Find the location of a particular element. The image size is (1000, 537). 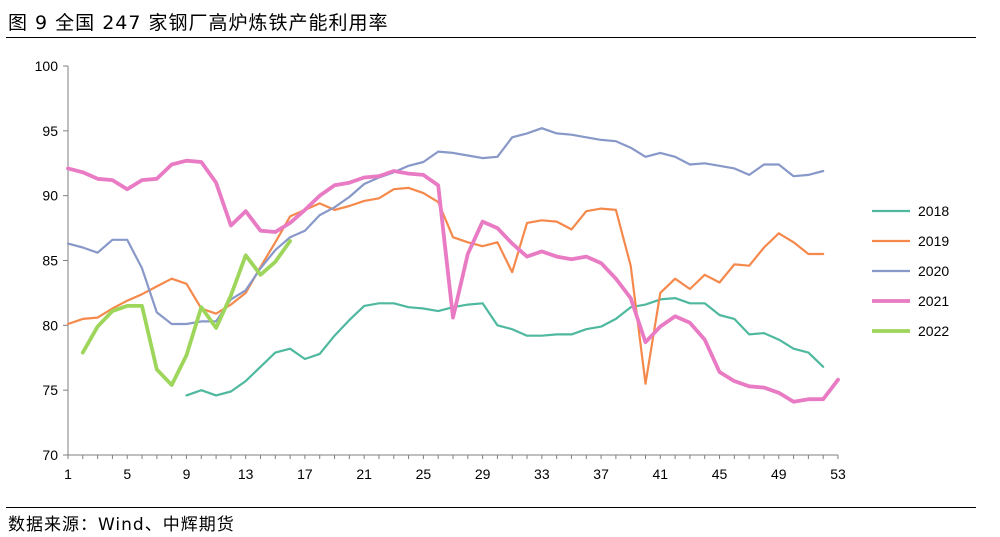

x-tick-label: 25 is located at coordinates (424, 474).